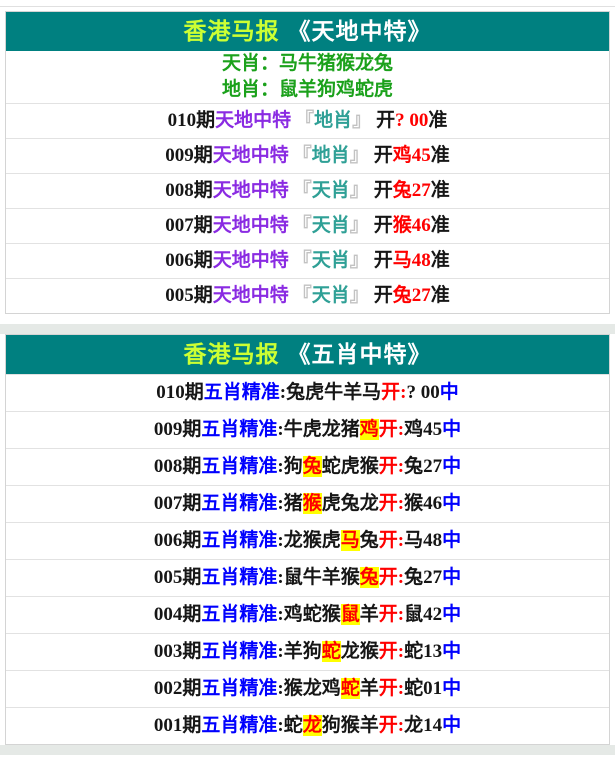 The image size is (615, 761). What do you see at coordinates (307, 295) in the screenshot?
I see `result-row: 005期天地中特 『天肖』 开兔27准` at bounding box center [307, 295].